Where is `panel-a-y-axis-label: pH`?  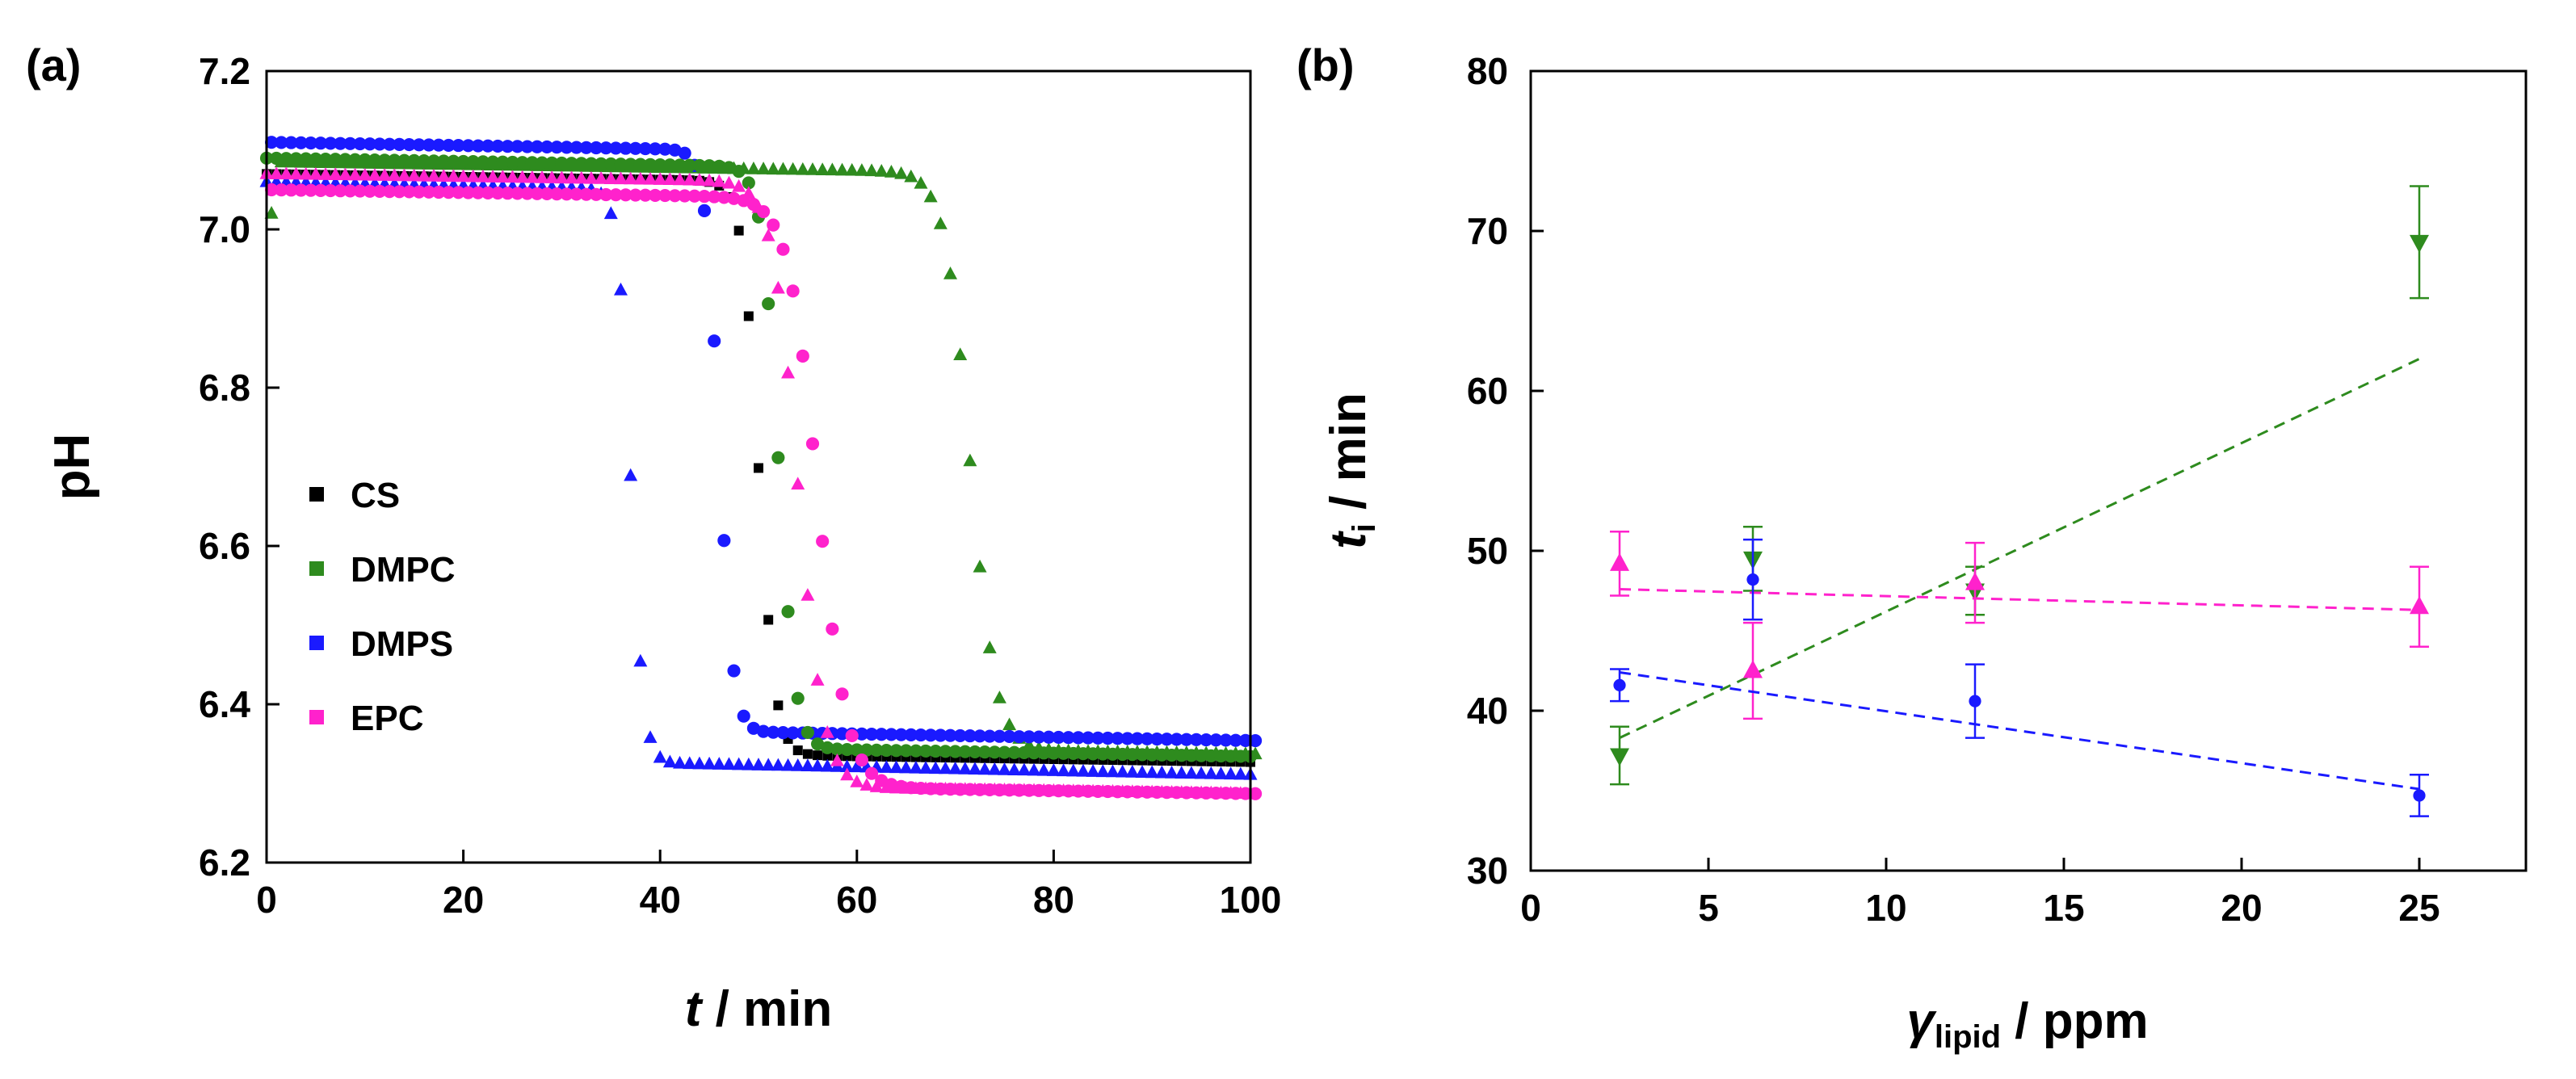 panel-a-y-axis-label: pH is located at coordinates (72, 468).